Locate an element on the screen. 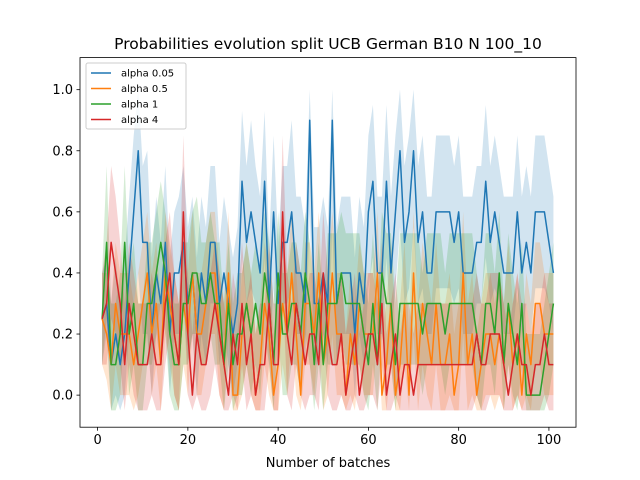  y-tick-label: 0.8 is located at coordinates (62, 151).